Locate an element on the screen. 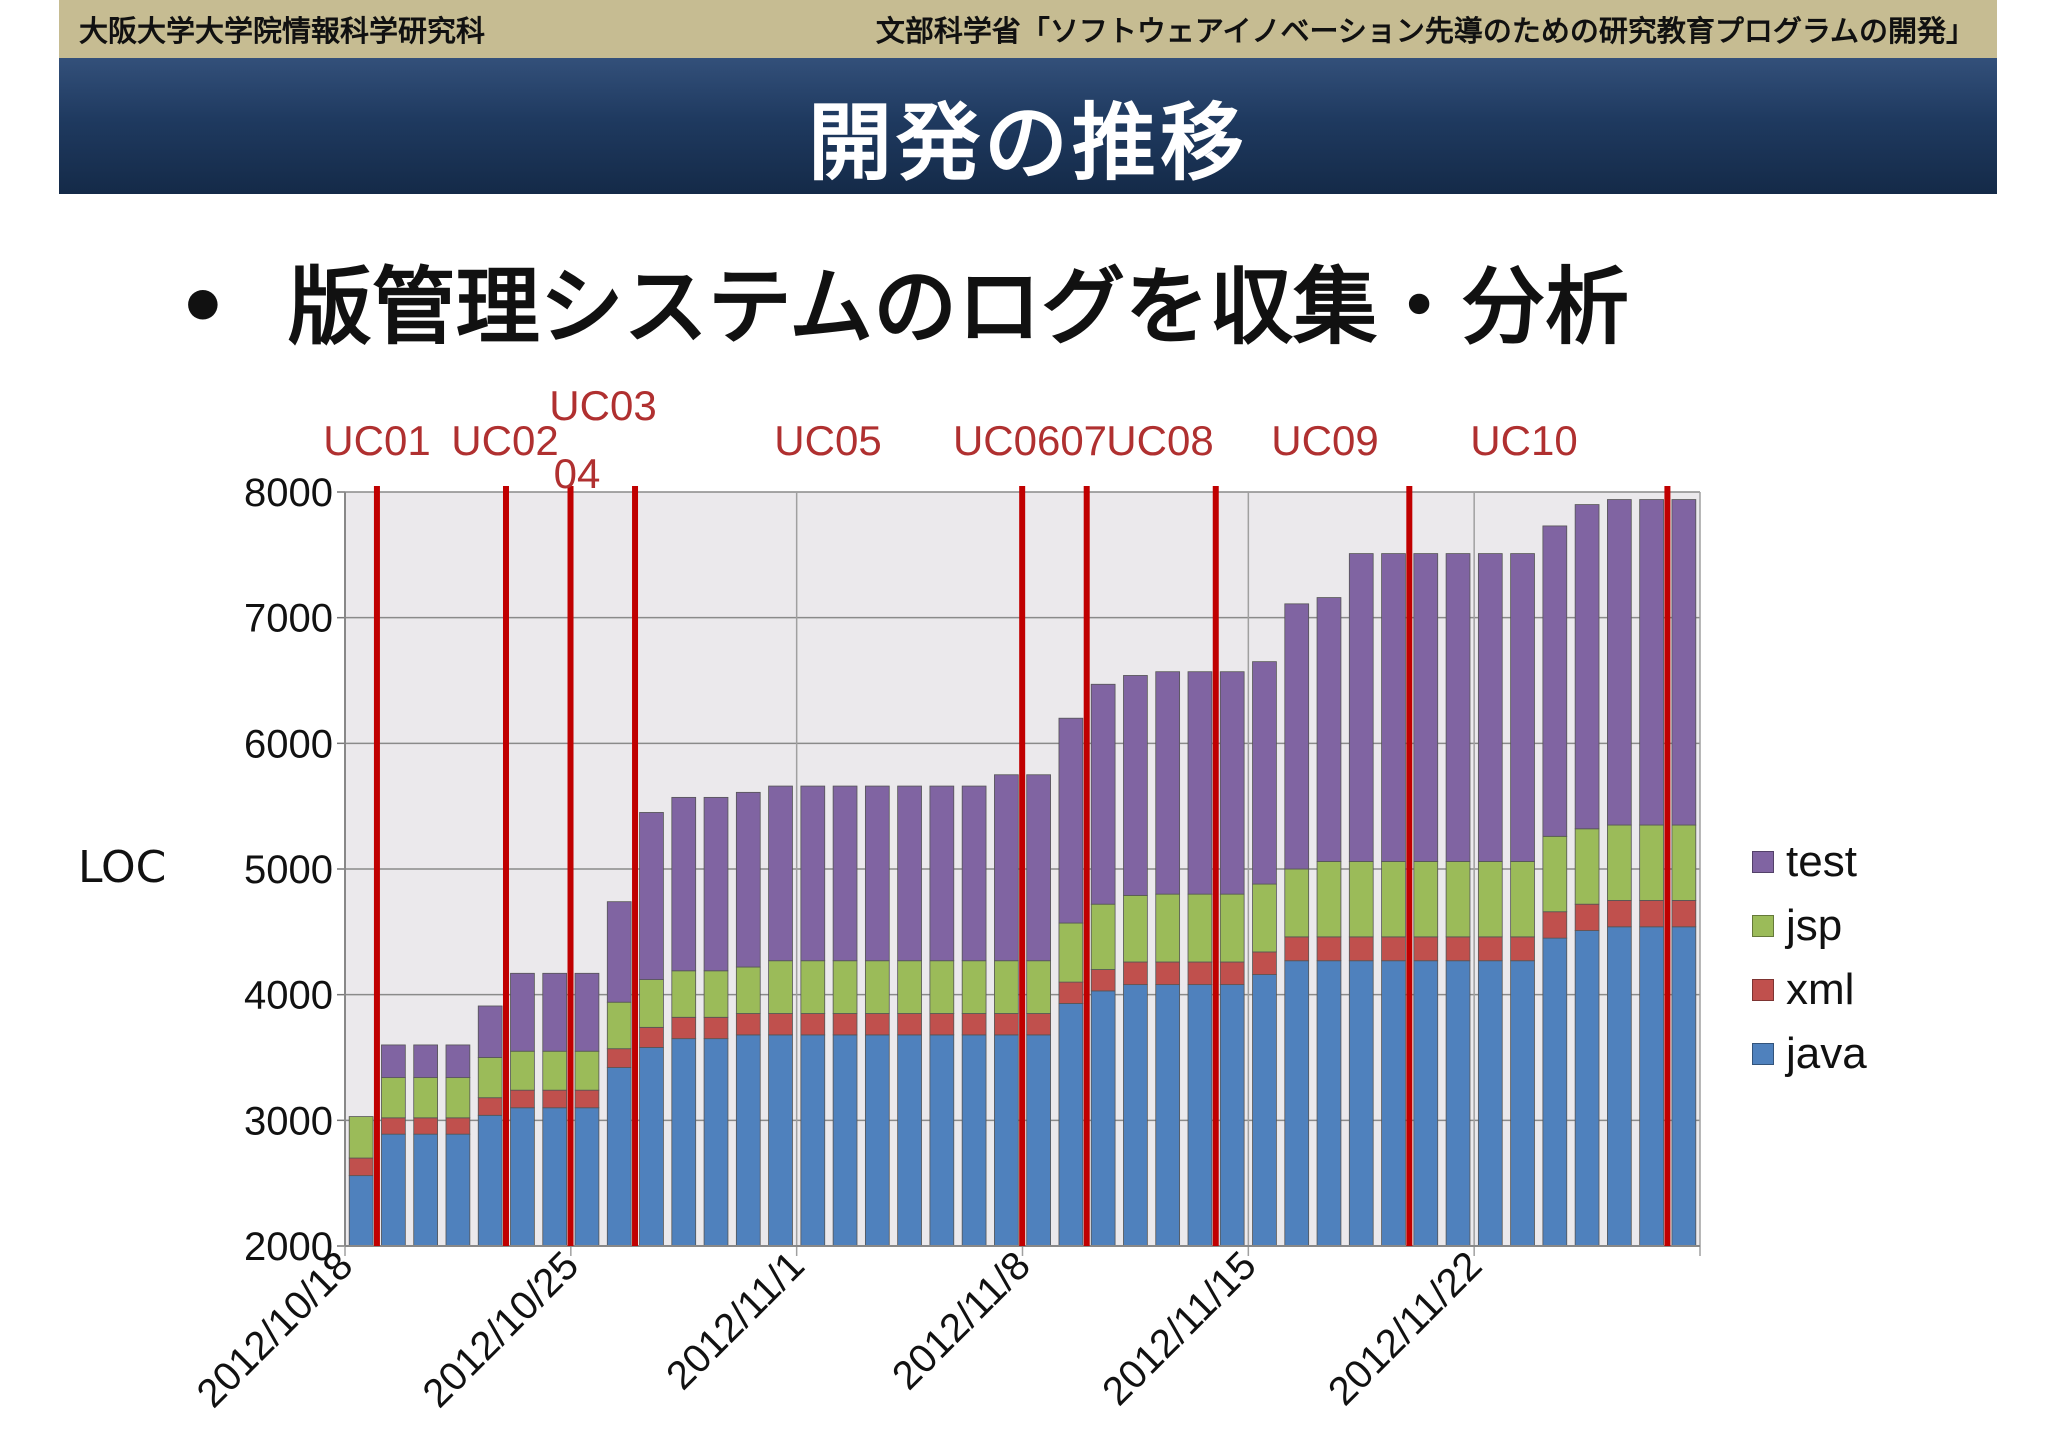 The height and width of the screenshot is (1448, 2048). milestone-label: UC09 is located at coordinates (1324, 440).